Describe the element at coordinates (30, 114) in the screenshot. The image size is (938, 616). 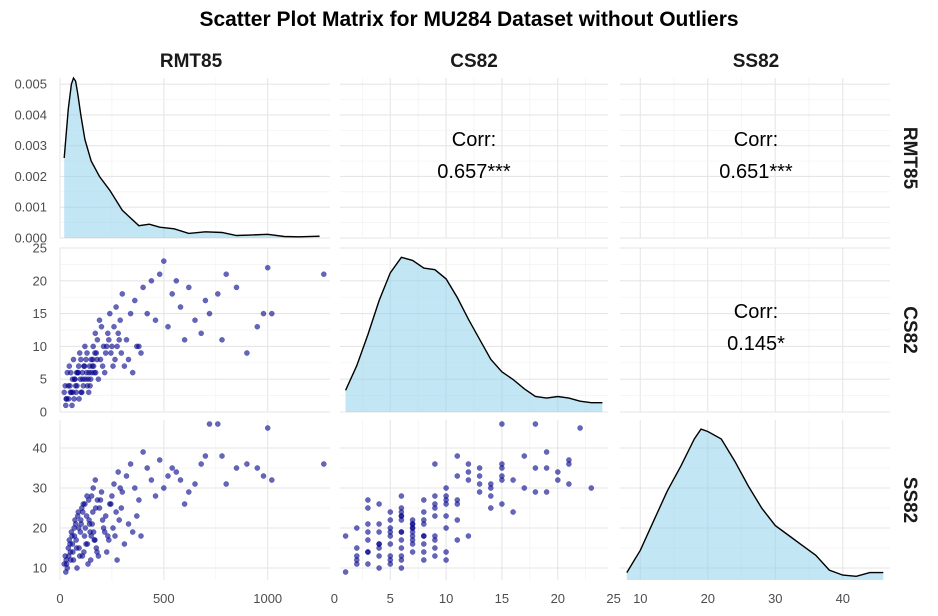
I see `y-tick-label: 0.004` at that location.